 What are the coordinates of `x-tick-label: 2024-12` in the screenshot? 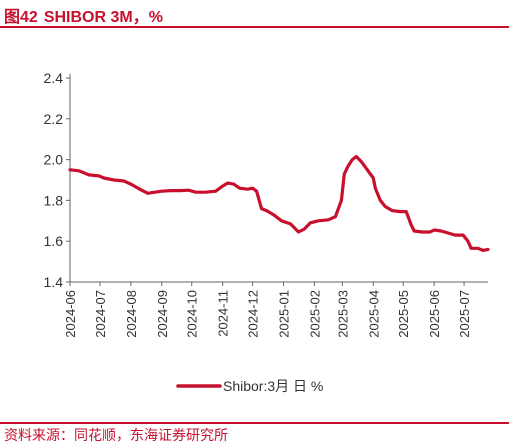 It's located at (253, 314).